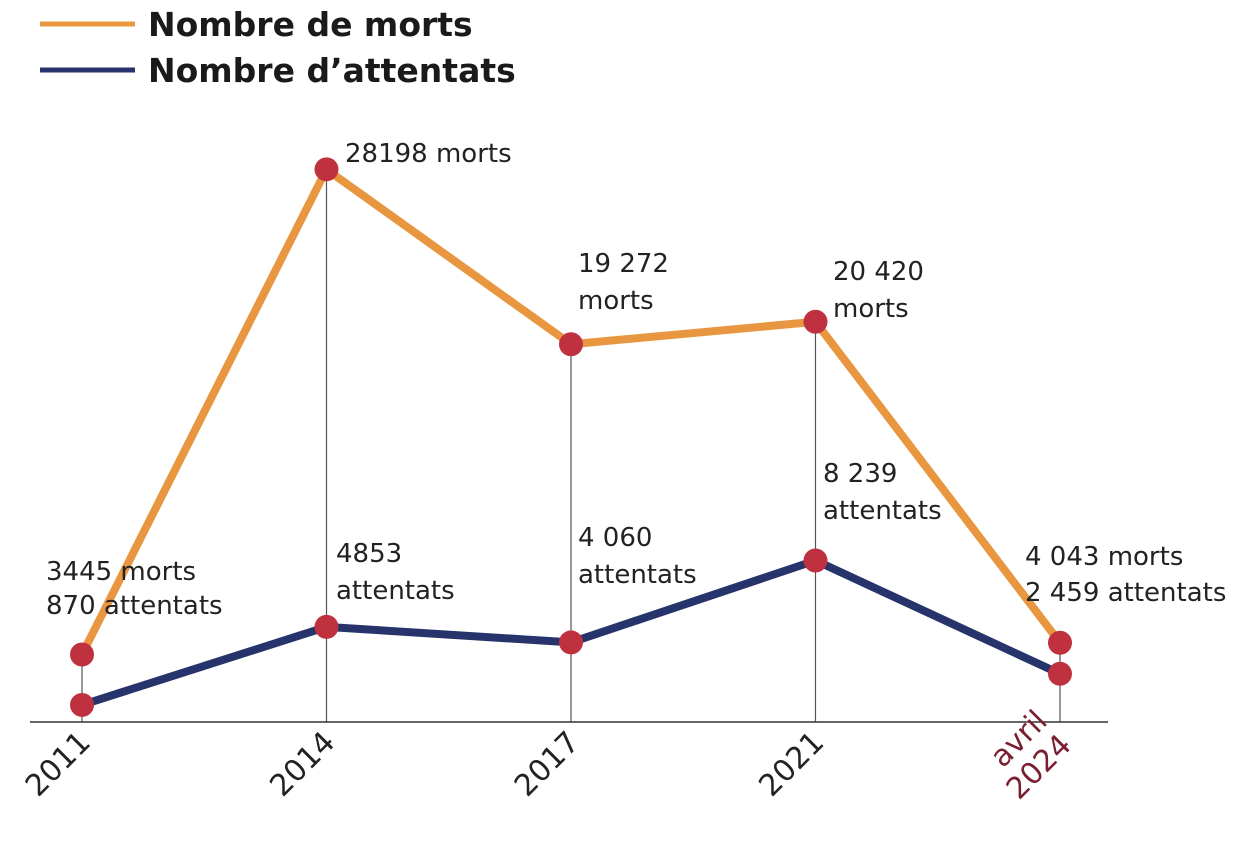 The height and width of the screenshot is (858, 1234). What do you see at coordinates (1104, 557) in the screenshot?
I see `value-label: 4 043 morts` at bounding box center [1104, 557].